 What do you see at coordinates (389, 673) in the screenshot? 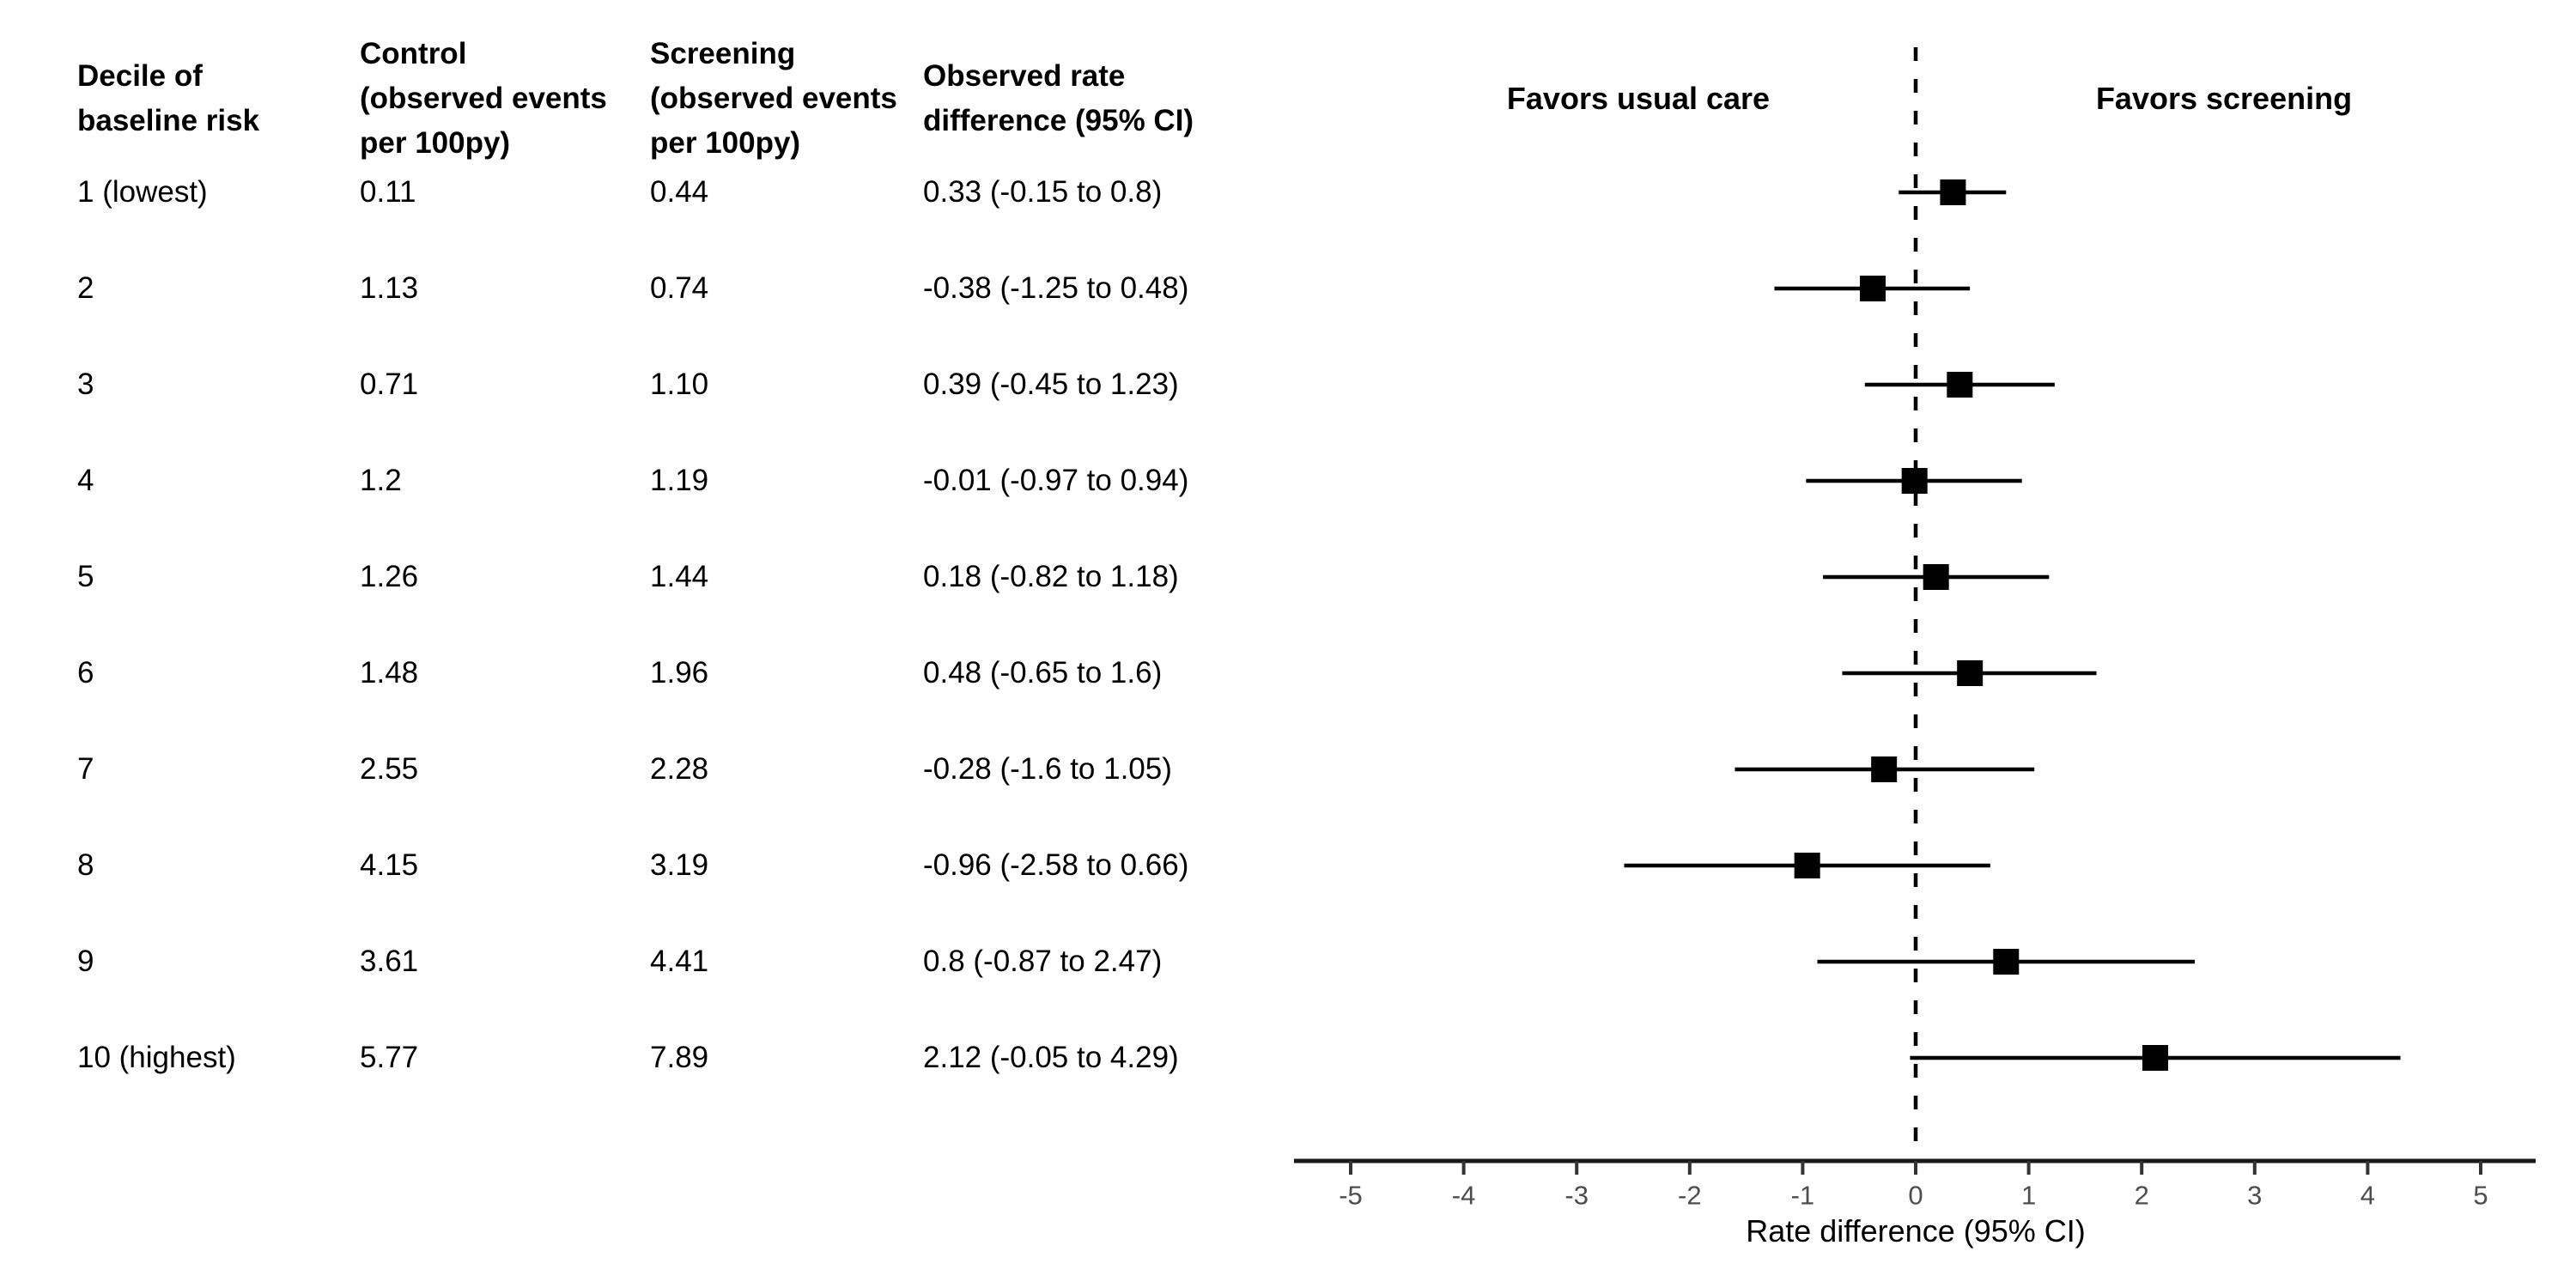
I see `table-cell-control: 1.48` at bounding box center [389, 673].